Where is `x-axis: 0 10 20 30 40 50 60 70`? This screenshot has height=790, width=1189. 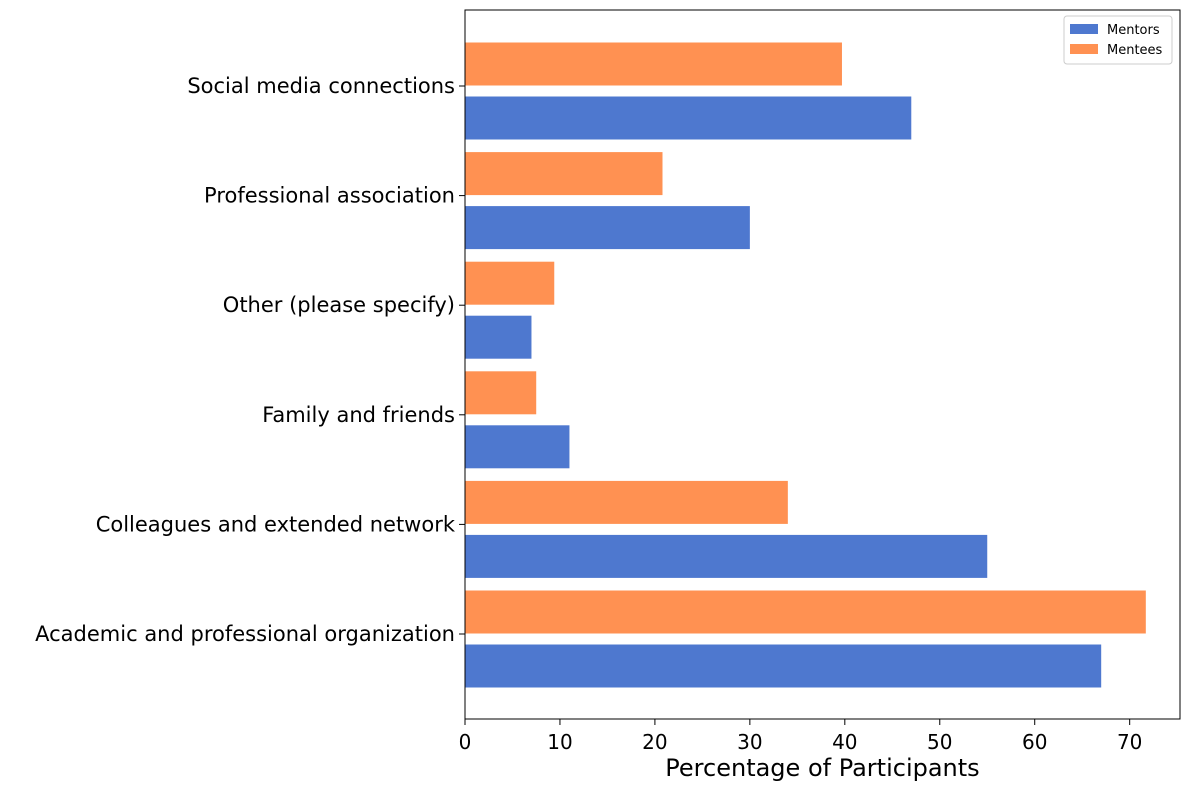
x-axis: 0 10 20 30 40 50 60 70 is located at coordinates (800, 736).